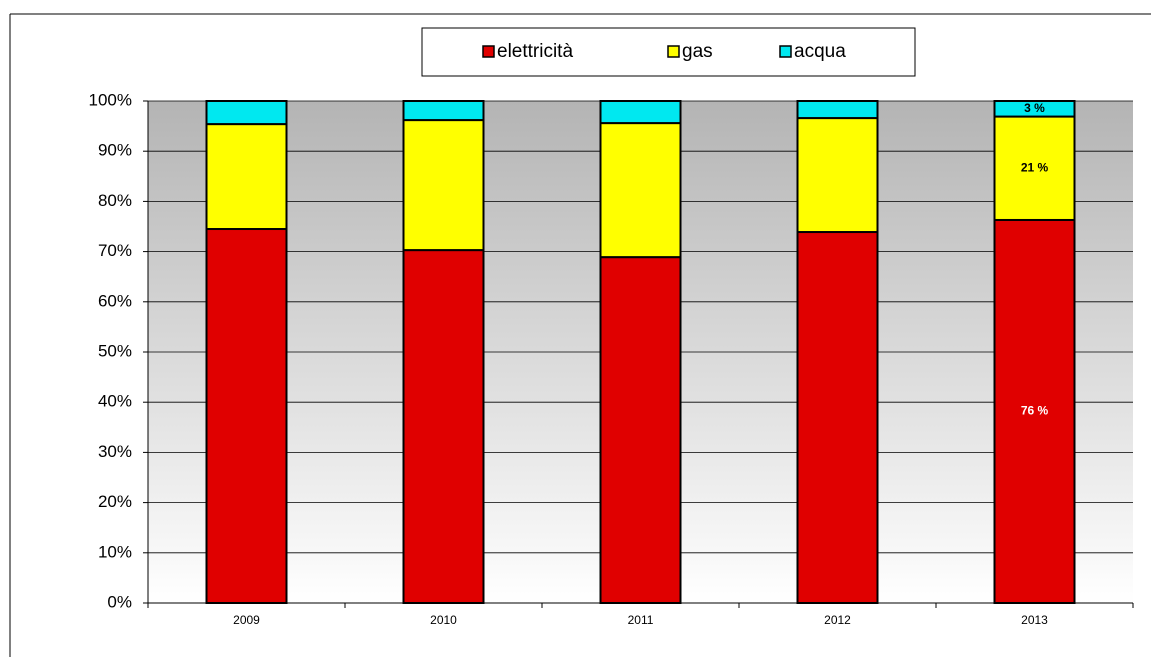  I want to click on x-tick-label: 2010, so click(443, 620).